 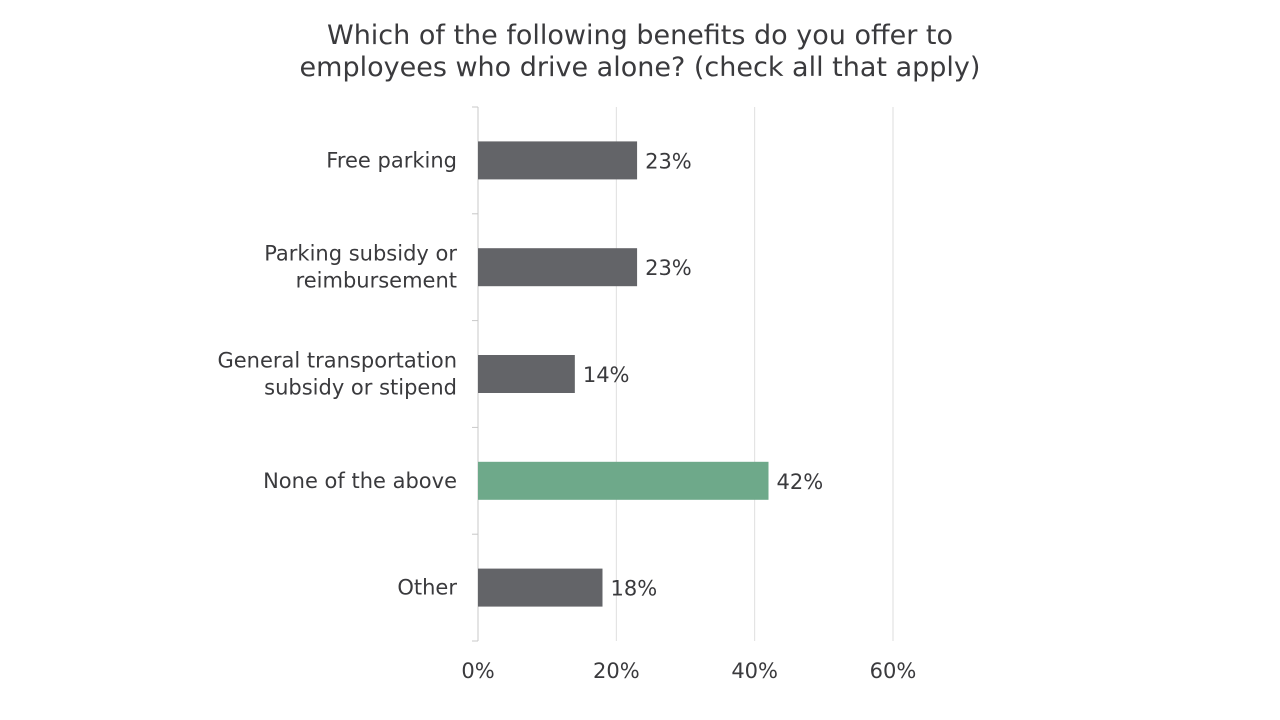 What do you see at coordinates (360, 254) in the screenshot?
I see `category-label: Parking subsidy or` at bounding box center [360, 254].